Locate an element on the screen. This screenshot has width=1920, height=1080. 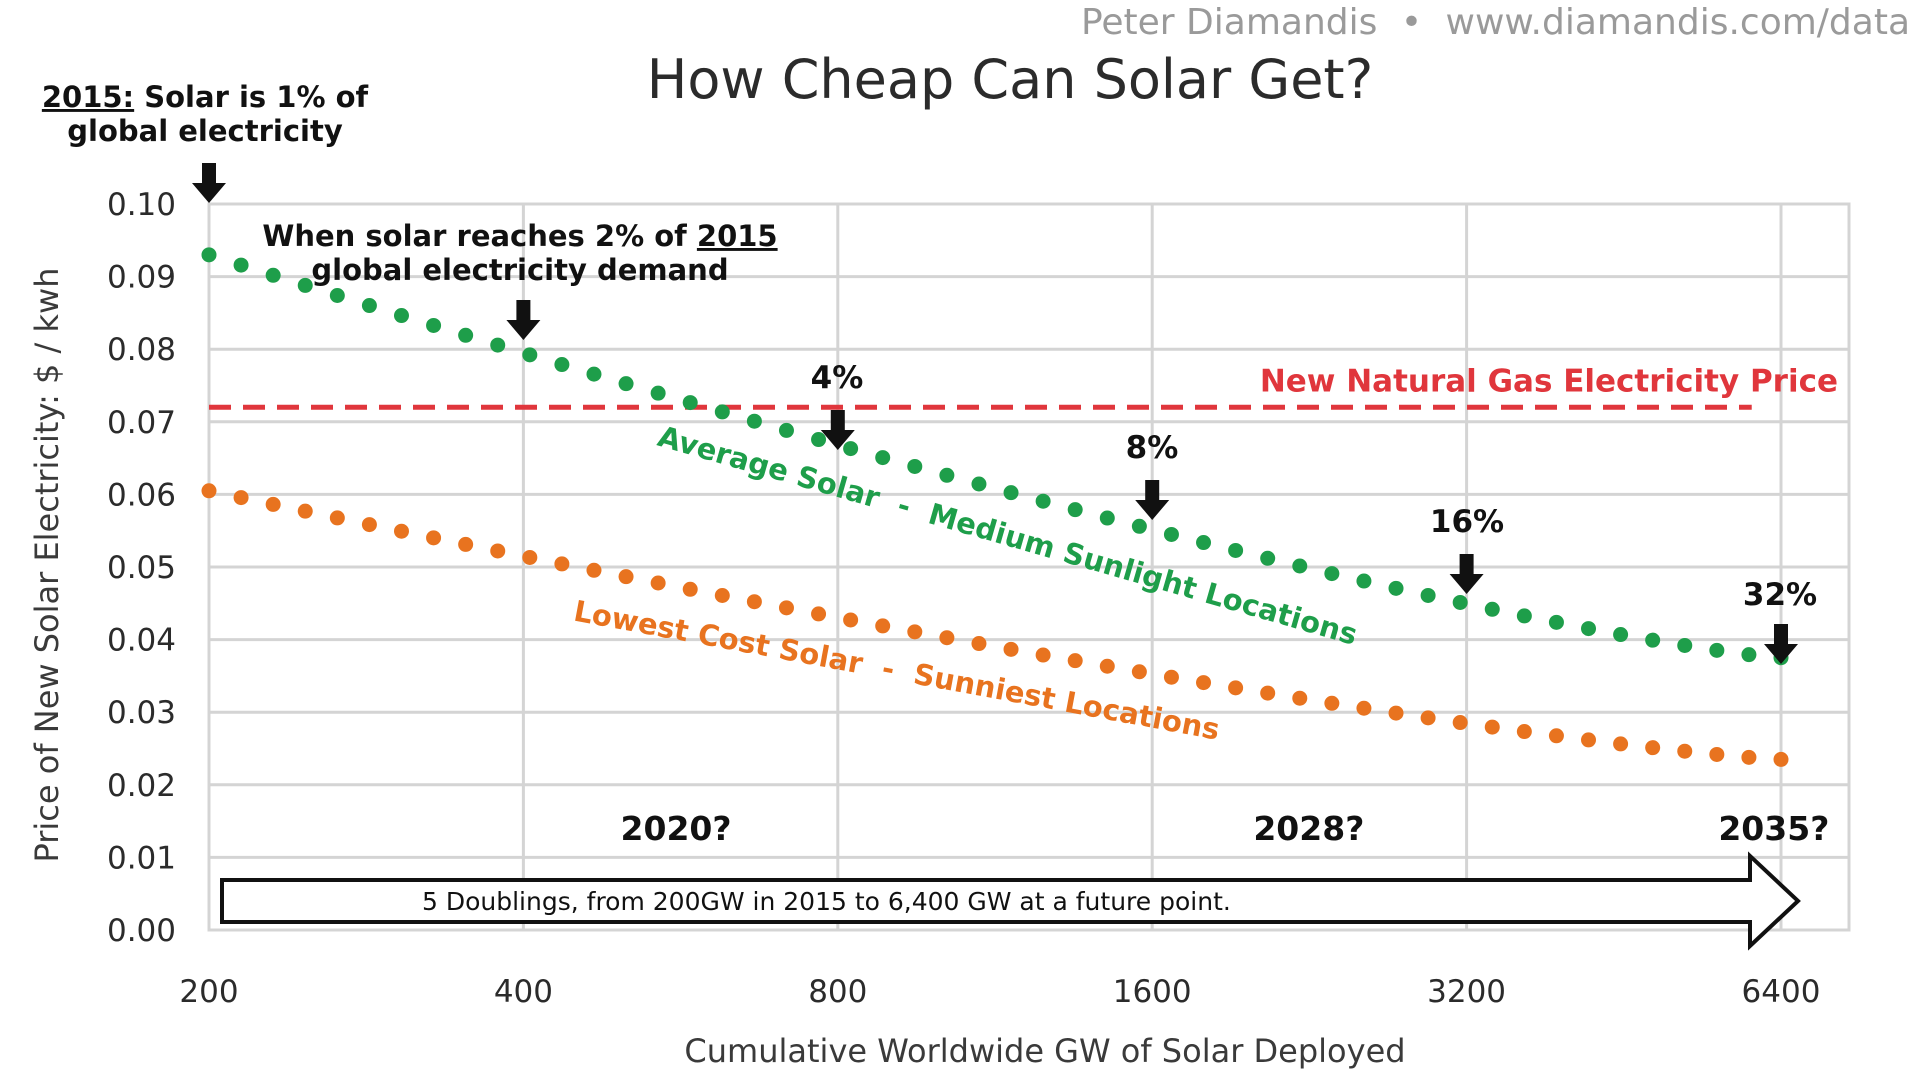
year-label: 2028? is located at coordinates (1308, 828).